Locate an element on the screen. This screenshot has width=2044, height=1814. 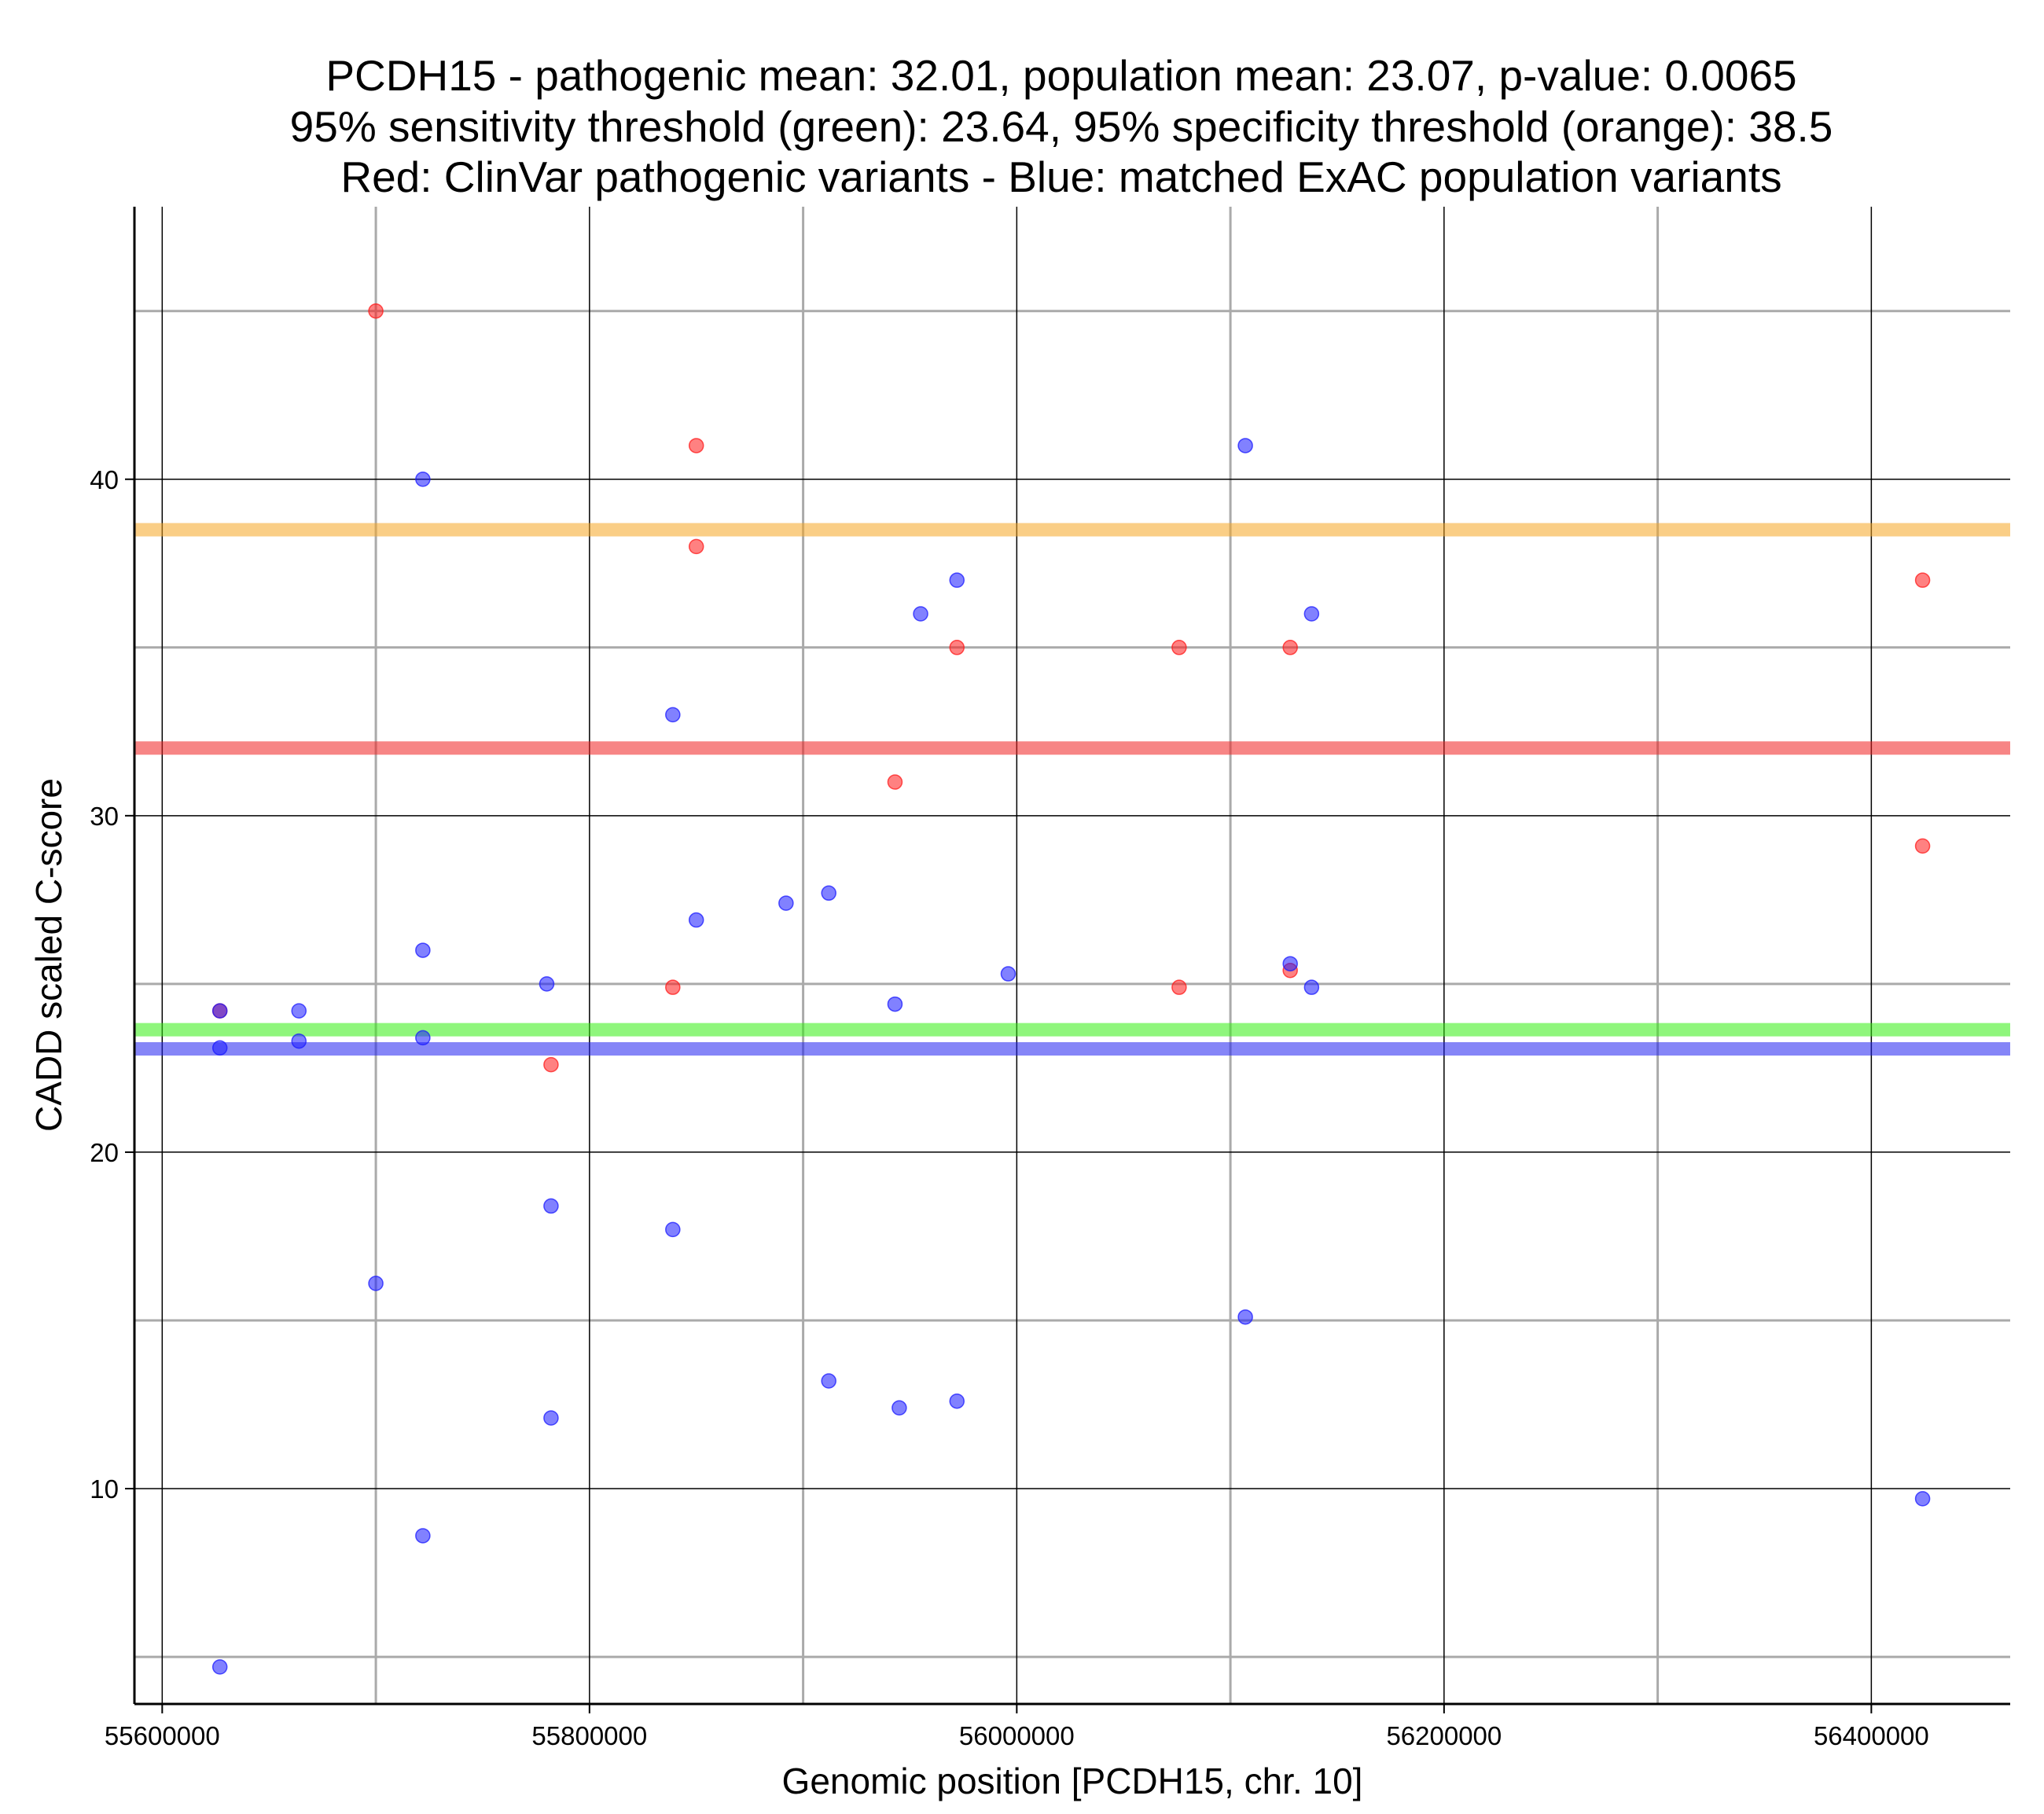
y-axis-ticks: 10 20 30 40 is located at coordinates (112, 985).